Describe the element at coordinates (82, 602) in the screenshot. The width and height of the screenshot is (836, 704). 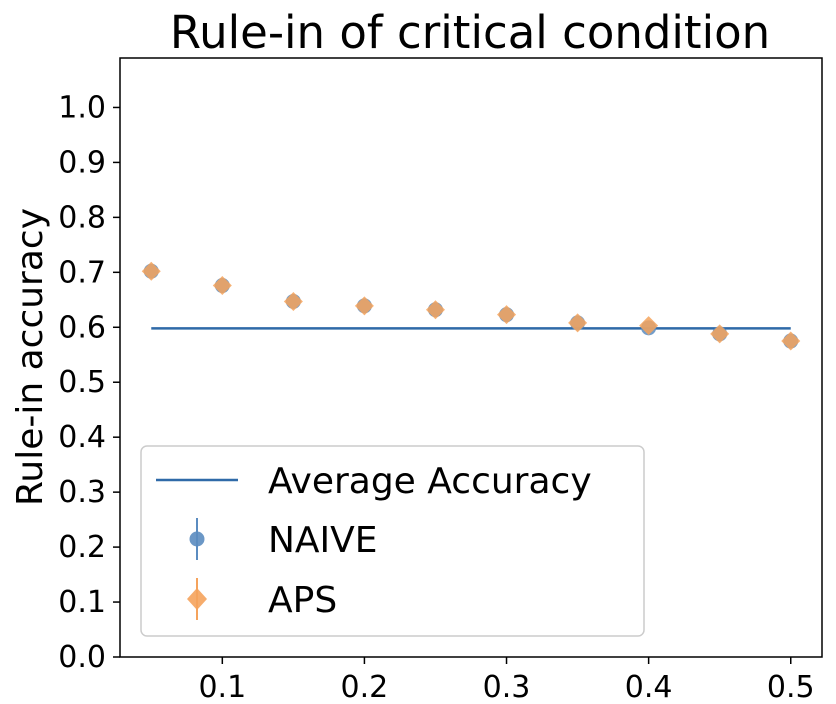
I see `y-tick-label: 0.1` at that location.